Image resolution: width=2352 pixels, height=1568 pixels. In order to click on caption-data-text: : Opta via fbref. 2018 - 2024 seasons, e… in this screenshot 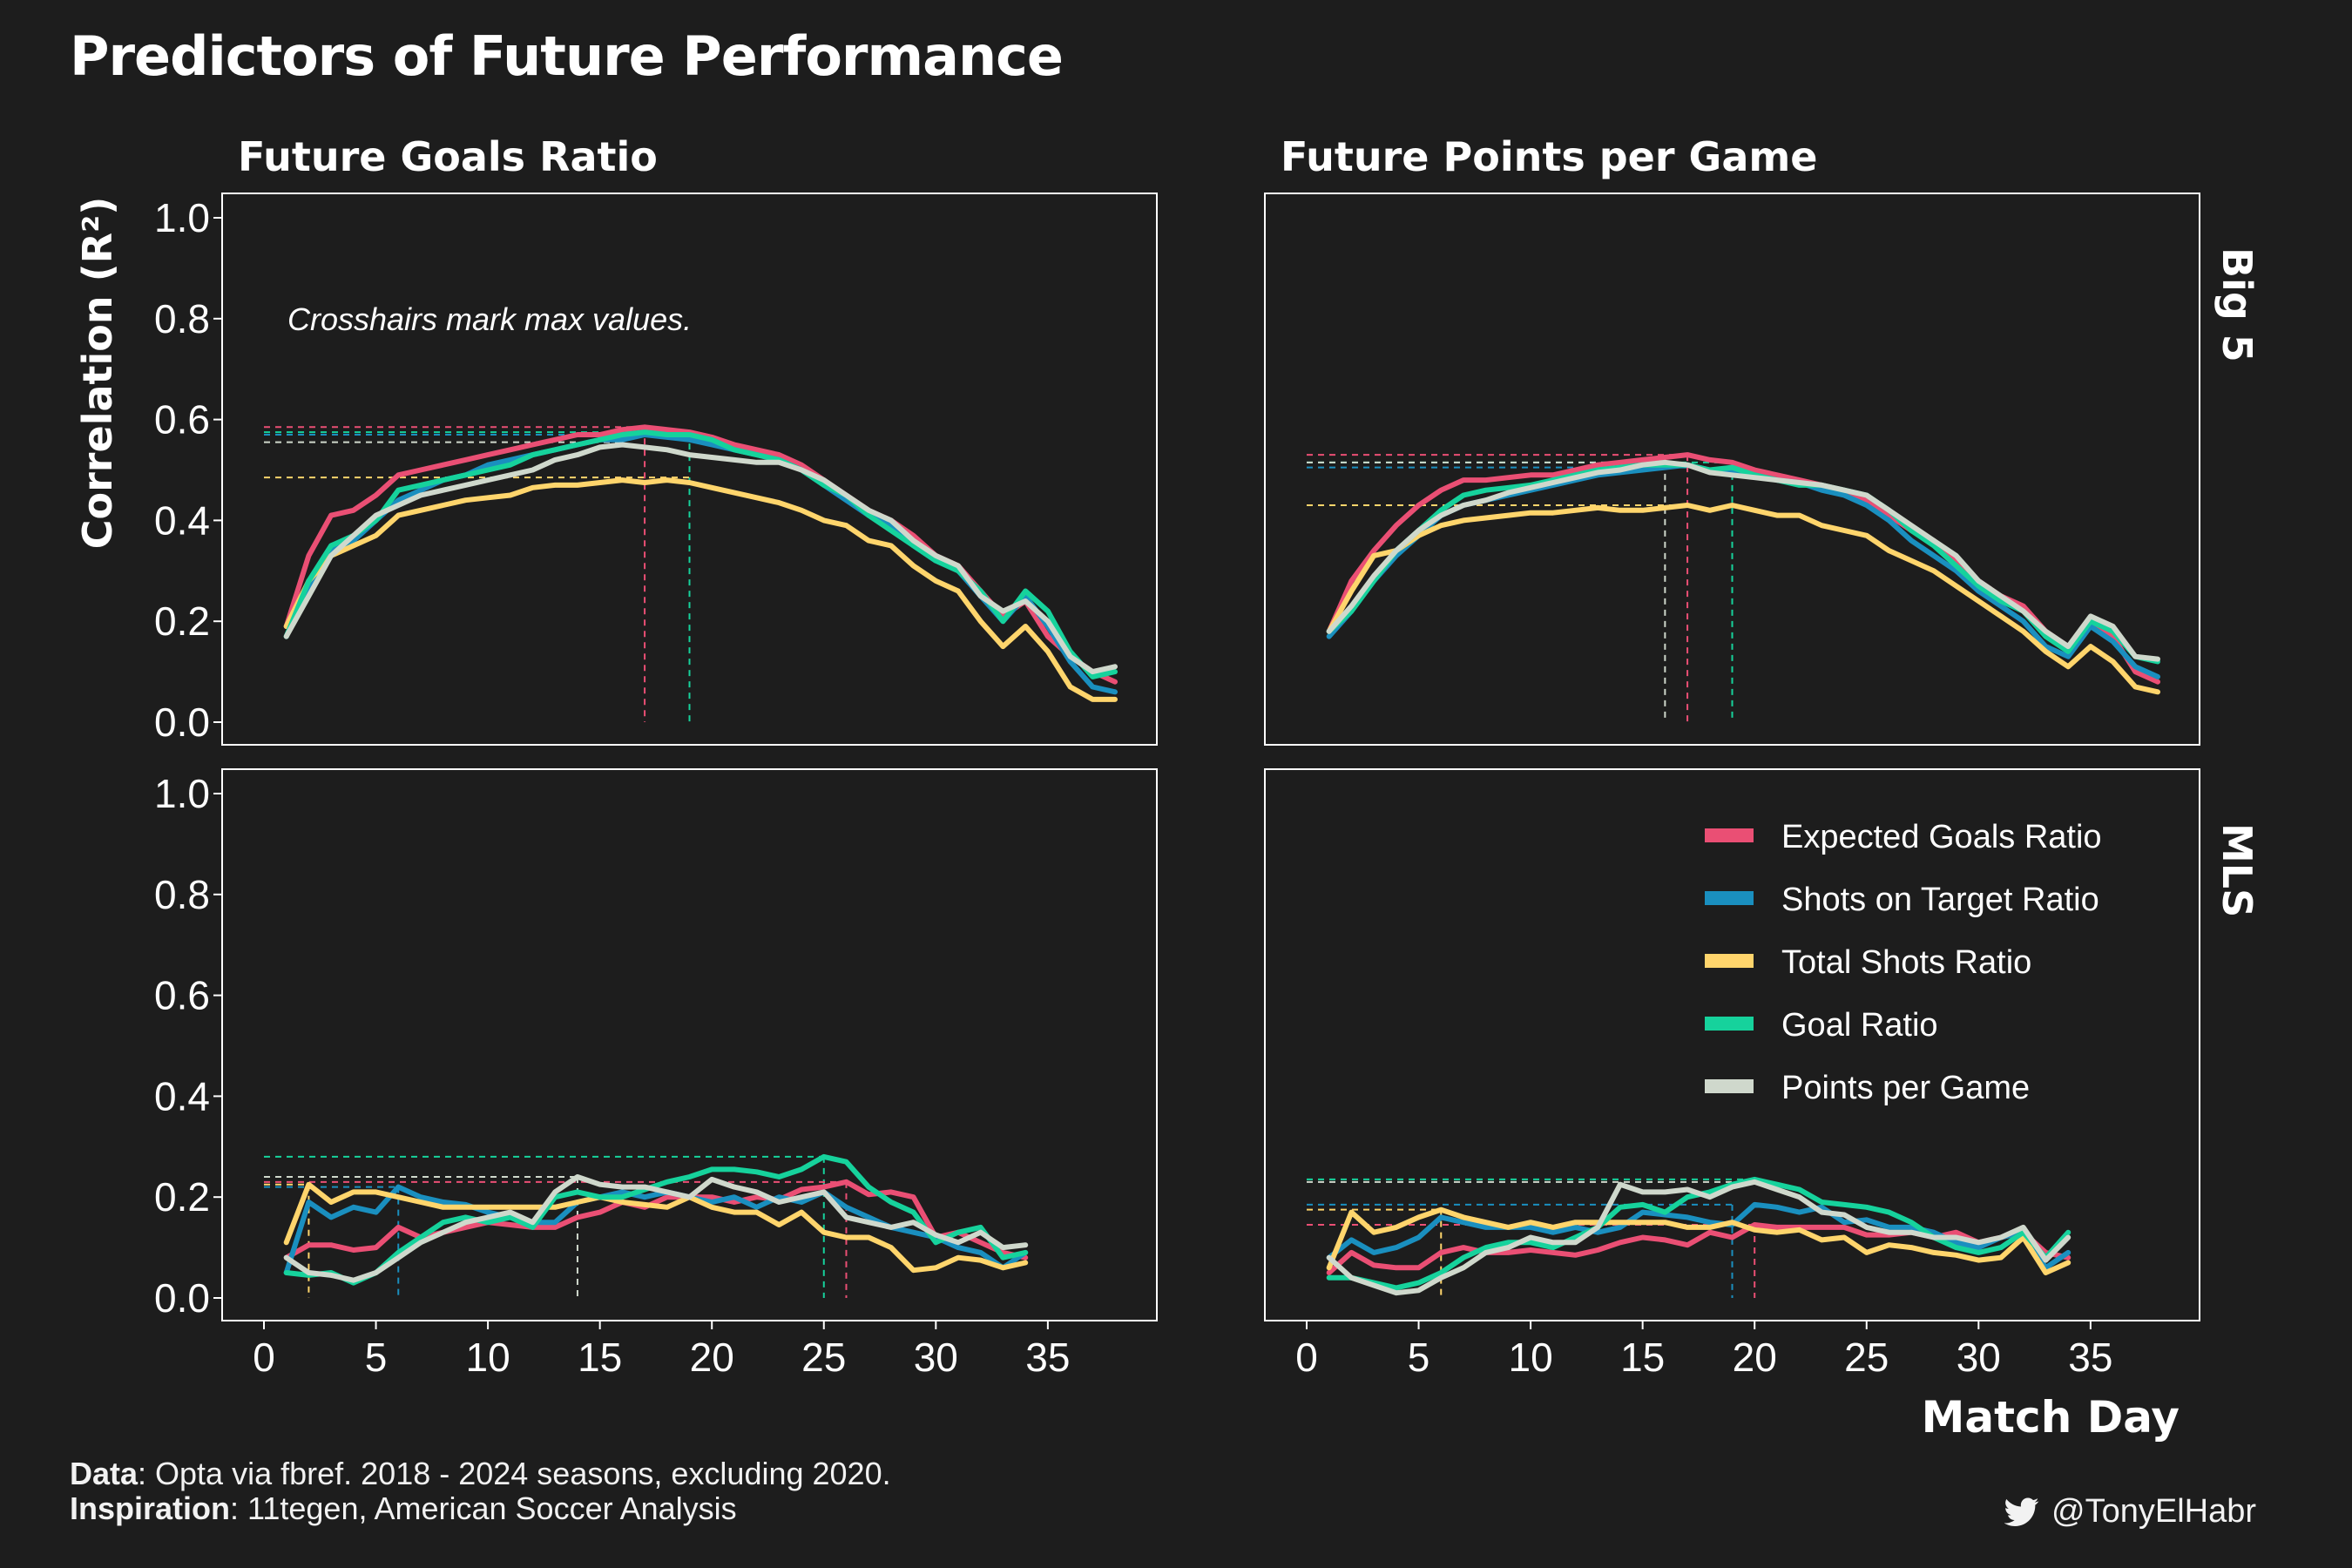, I will do `click(514, 1473)`.